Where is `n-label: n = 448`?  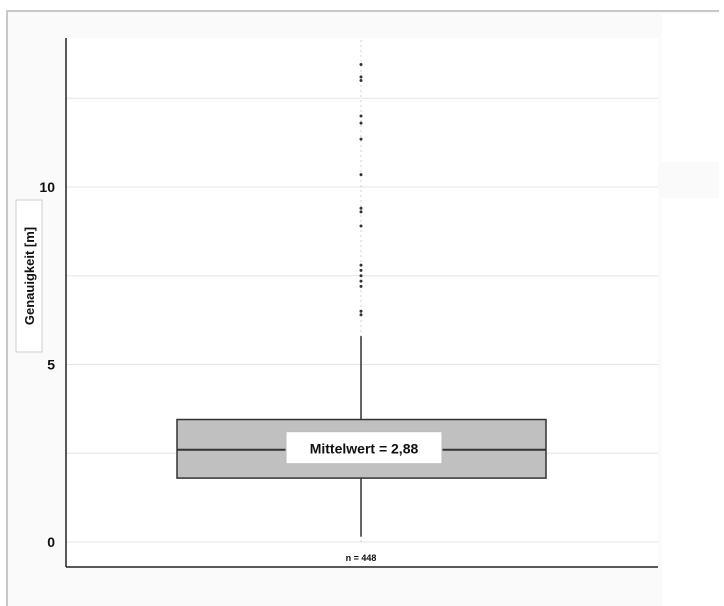
n-label: n = 448 is located at coordinates (361, 558).